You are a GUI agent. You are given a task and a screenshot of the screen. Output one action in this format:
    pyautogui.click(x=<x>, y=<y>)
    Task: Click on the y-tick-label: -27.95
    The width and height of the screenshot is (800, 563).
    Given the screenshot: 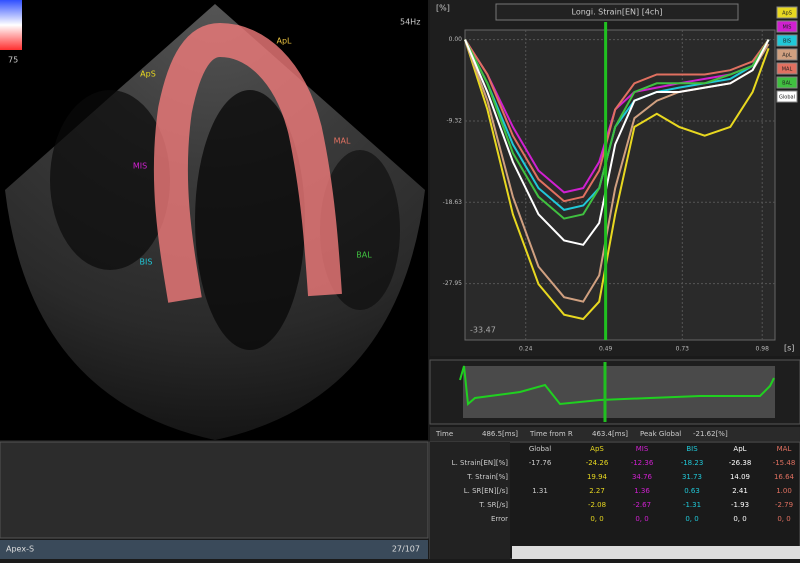 What is the action you would take?
    pyautogui.click(x=453, y=283)
    